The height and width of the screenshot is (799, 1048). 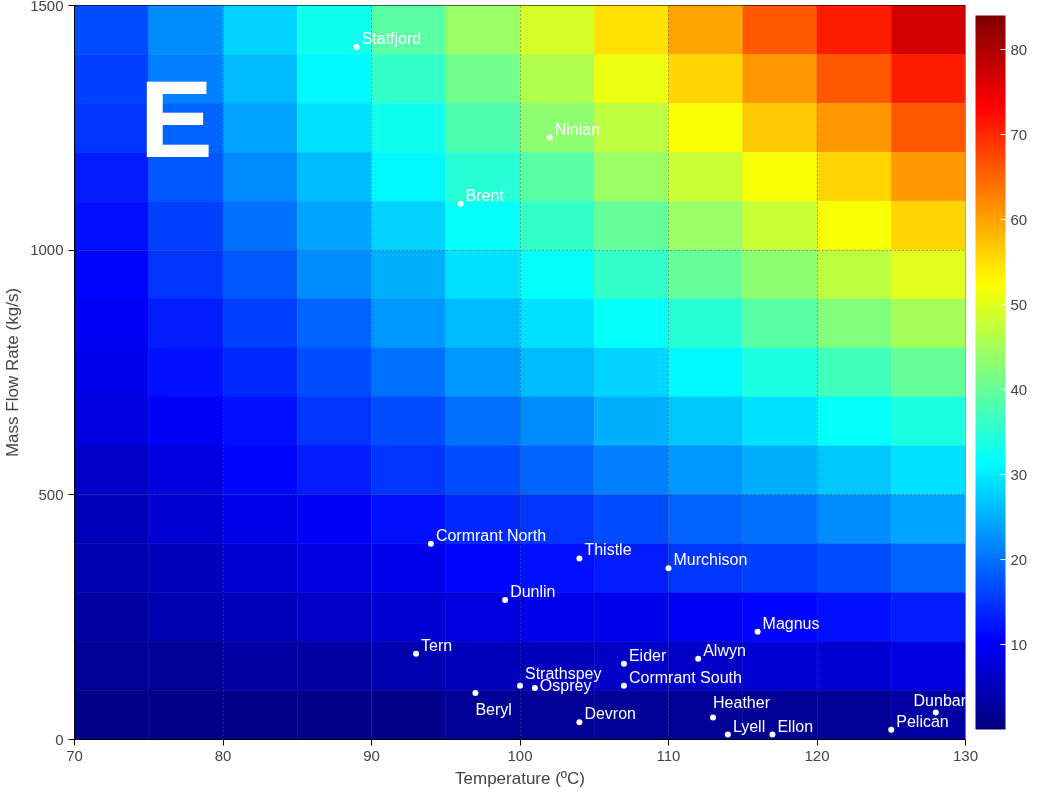 What do you see at coordinates (922, 721) in the screenshot?
I see `annotation: Pelican` at bounding box center [922, 721].